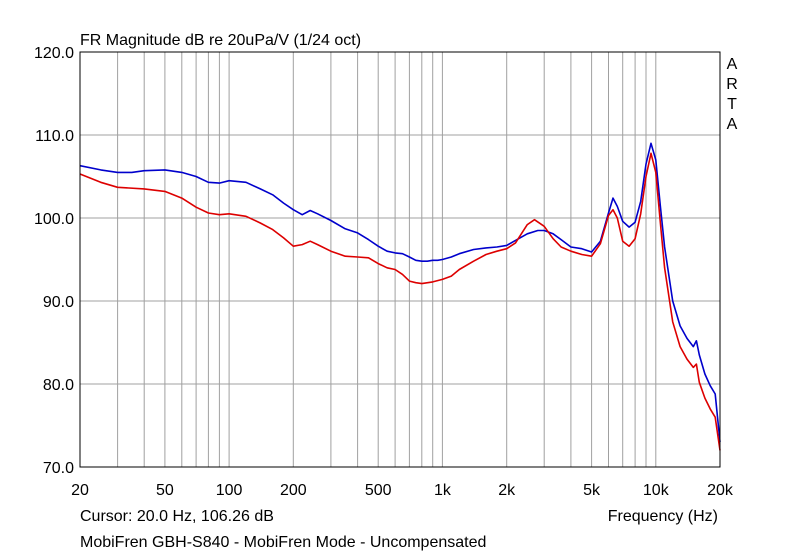 The width and height of the screenshot is (800, 555). I want to click on x-tick-label: 2k, so click(507, 490).